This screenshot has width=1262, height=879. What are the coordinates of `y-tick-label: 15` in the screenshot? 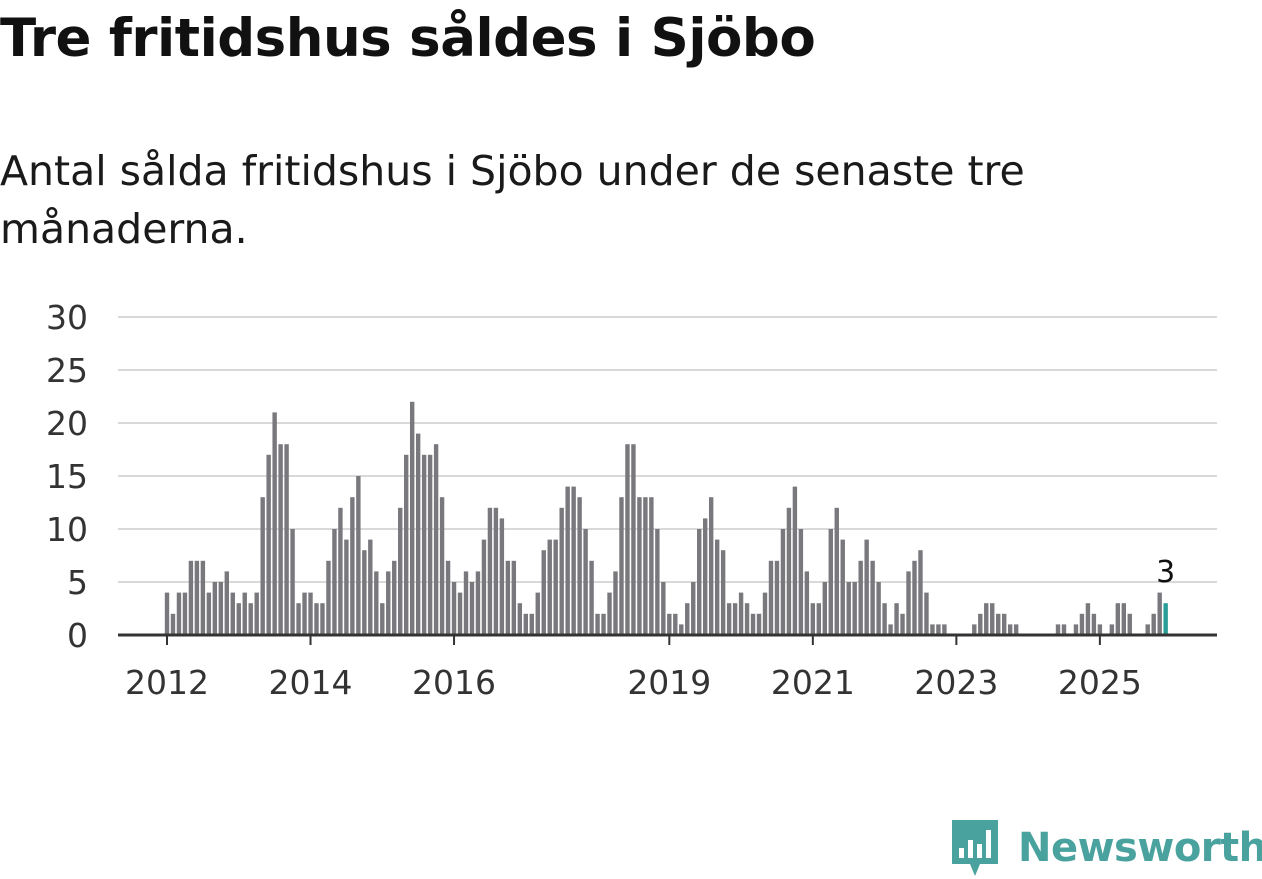 It's located at (67, 476).